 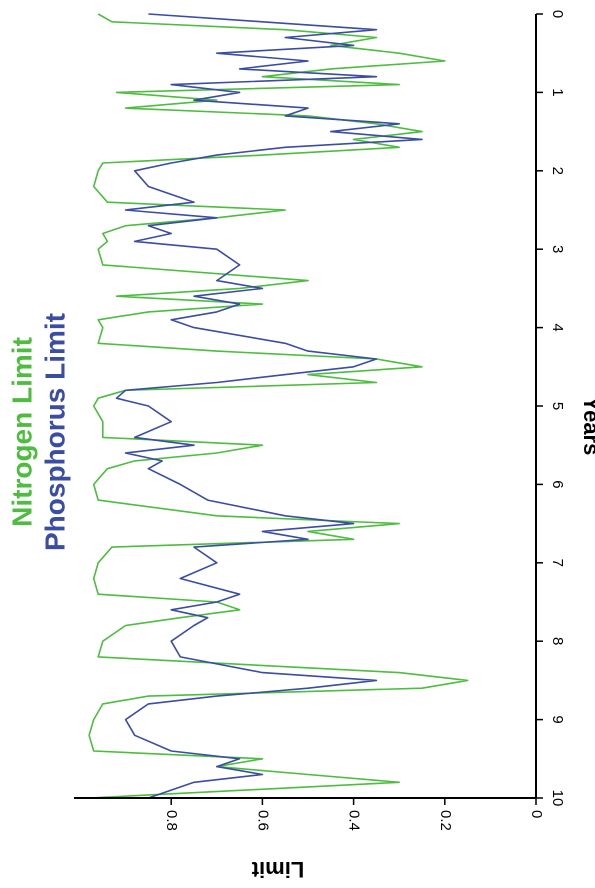 What do you see at coordinates (557, 14) in the screenshot?
I see `x-tick-label: 0` at bounding box center [557, 14].